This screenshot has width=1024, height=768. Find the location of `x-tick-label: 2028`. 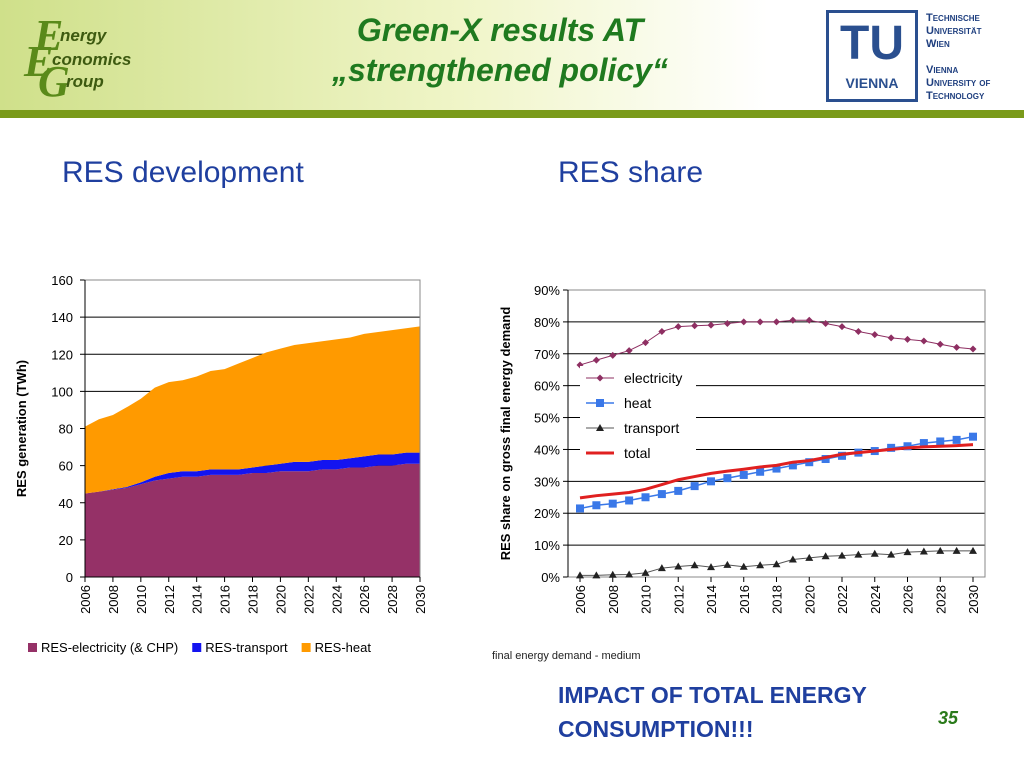

x-tick-label: 2028 is located at coordinates (392, 599).